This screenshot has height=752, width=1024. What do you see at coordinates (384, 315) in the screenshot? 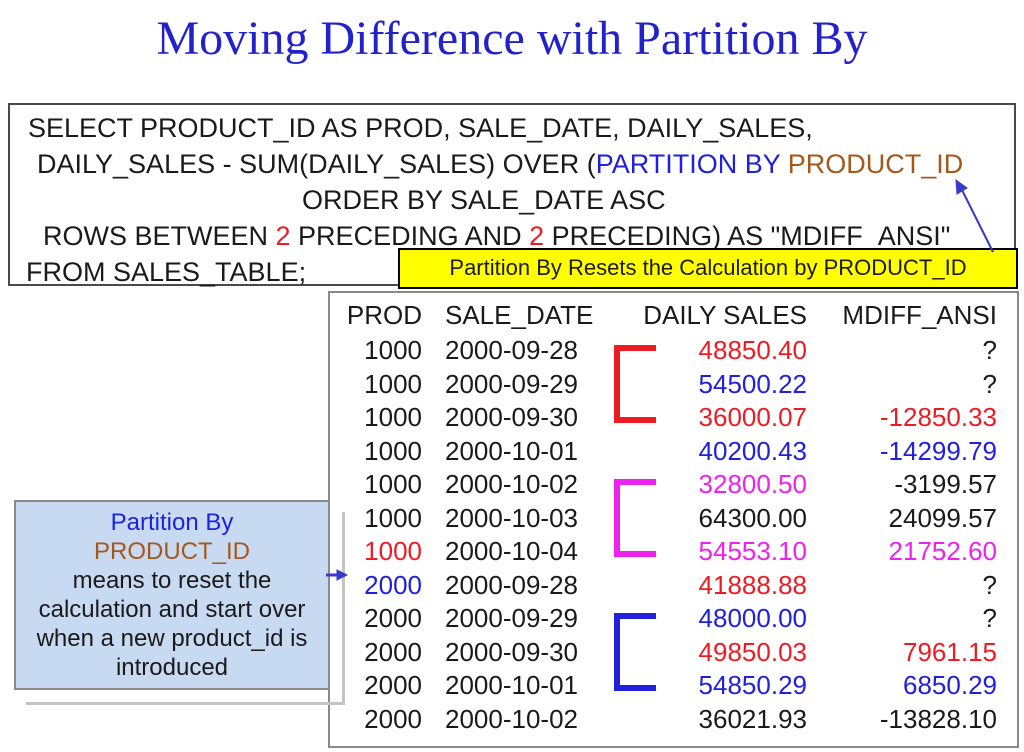
I see `col-header-prod: PROD` at bounding box center [384, 315].